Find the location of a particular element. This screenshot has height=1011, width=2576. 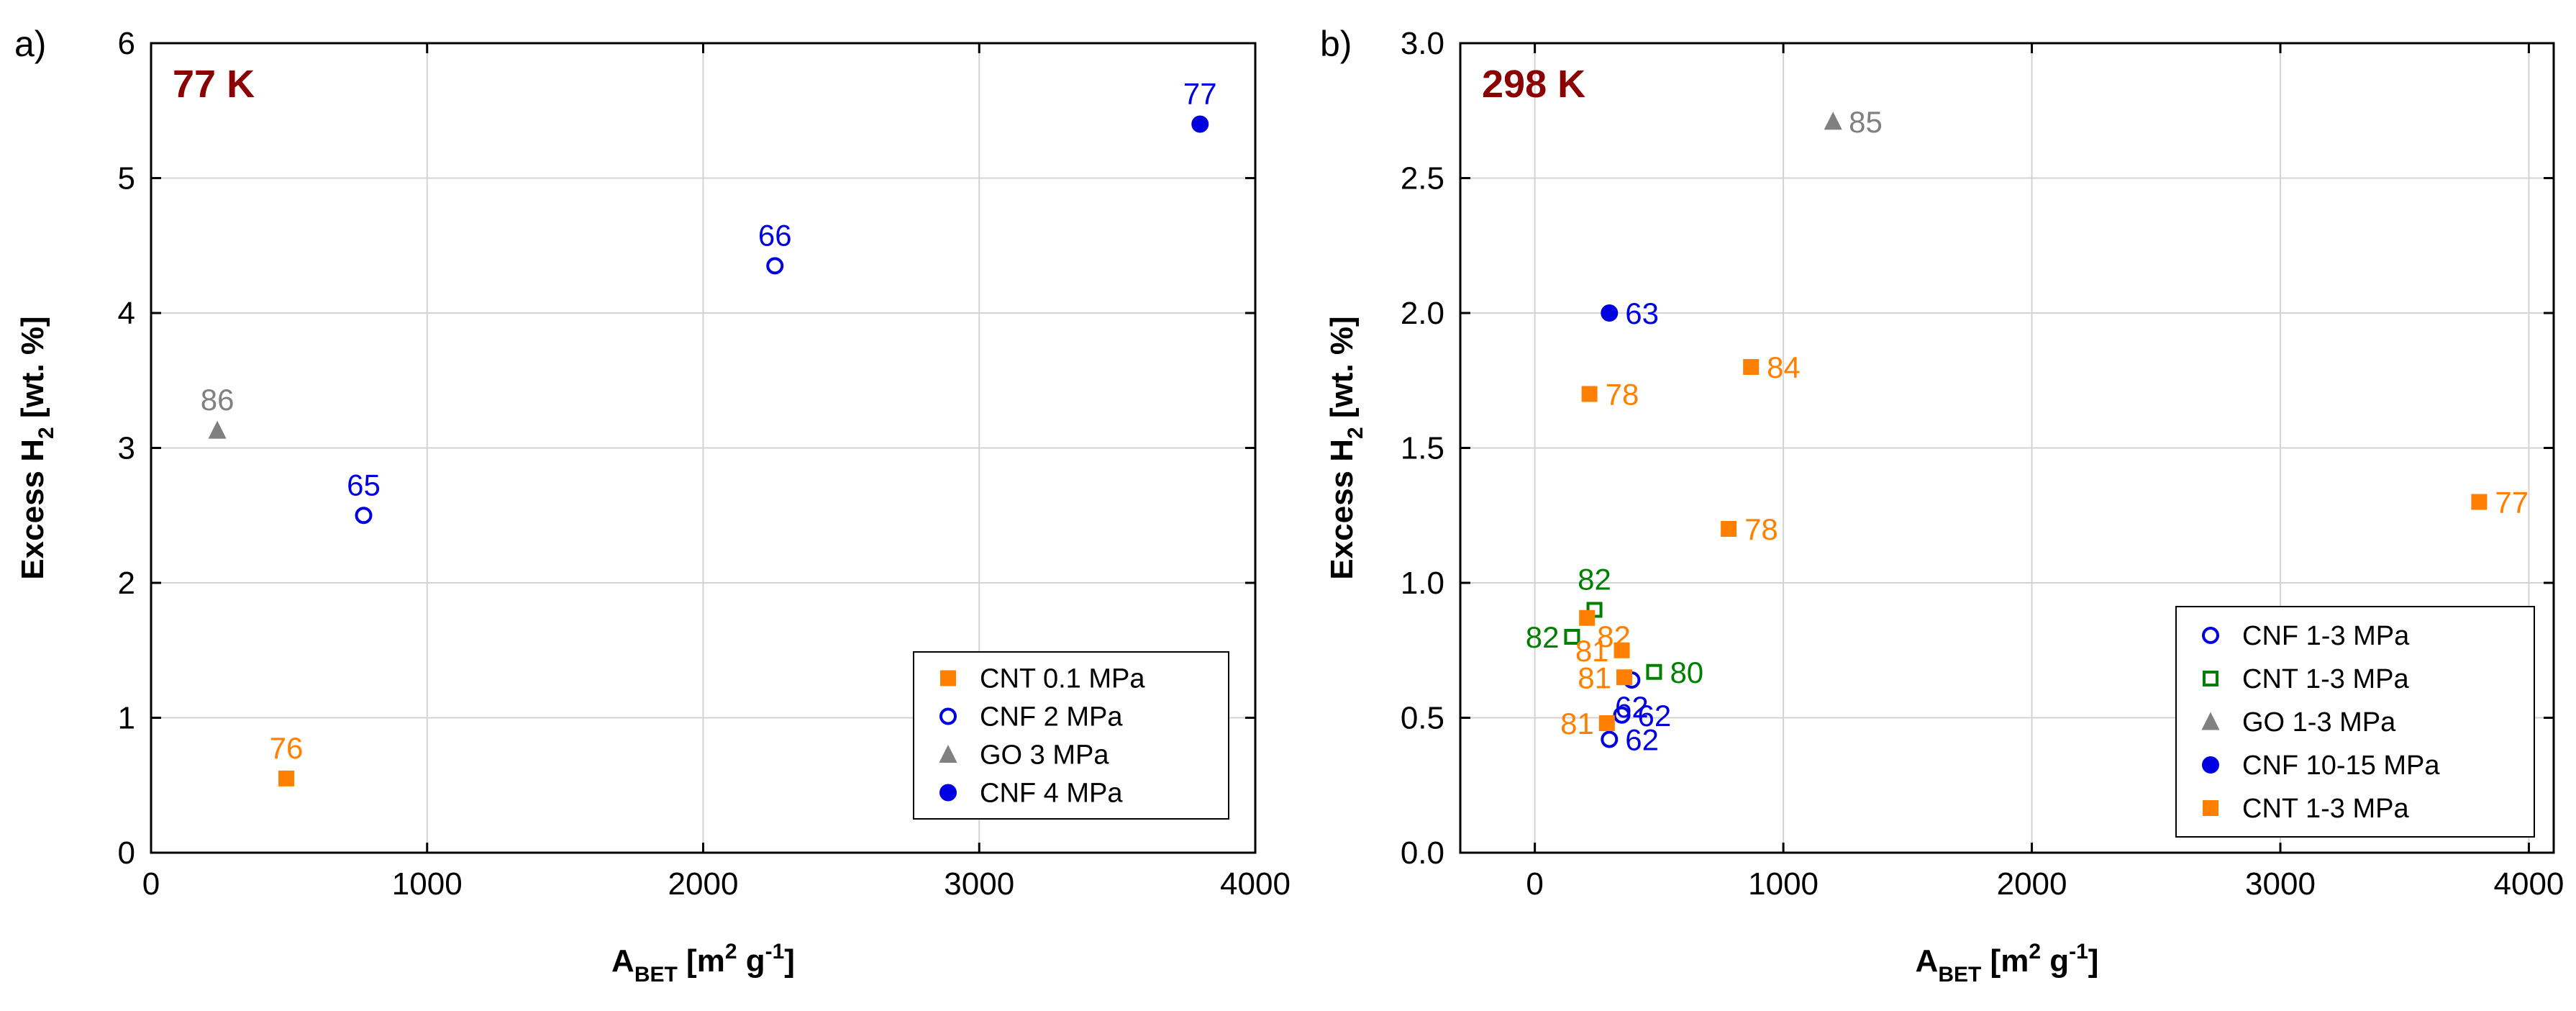

data-label: 66 is located at coordinates (775, 235).